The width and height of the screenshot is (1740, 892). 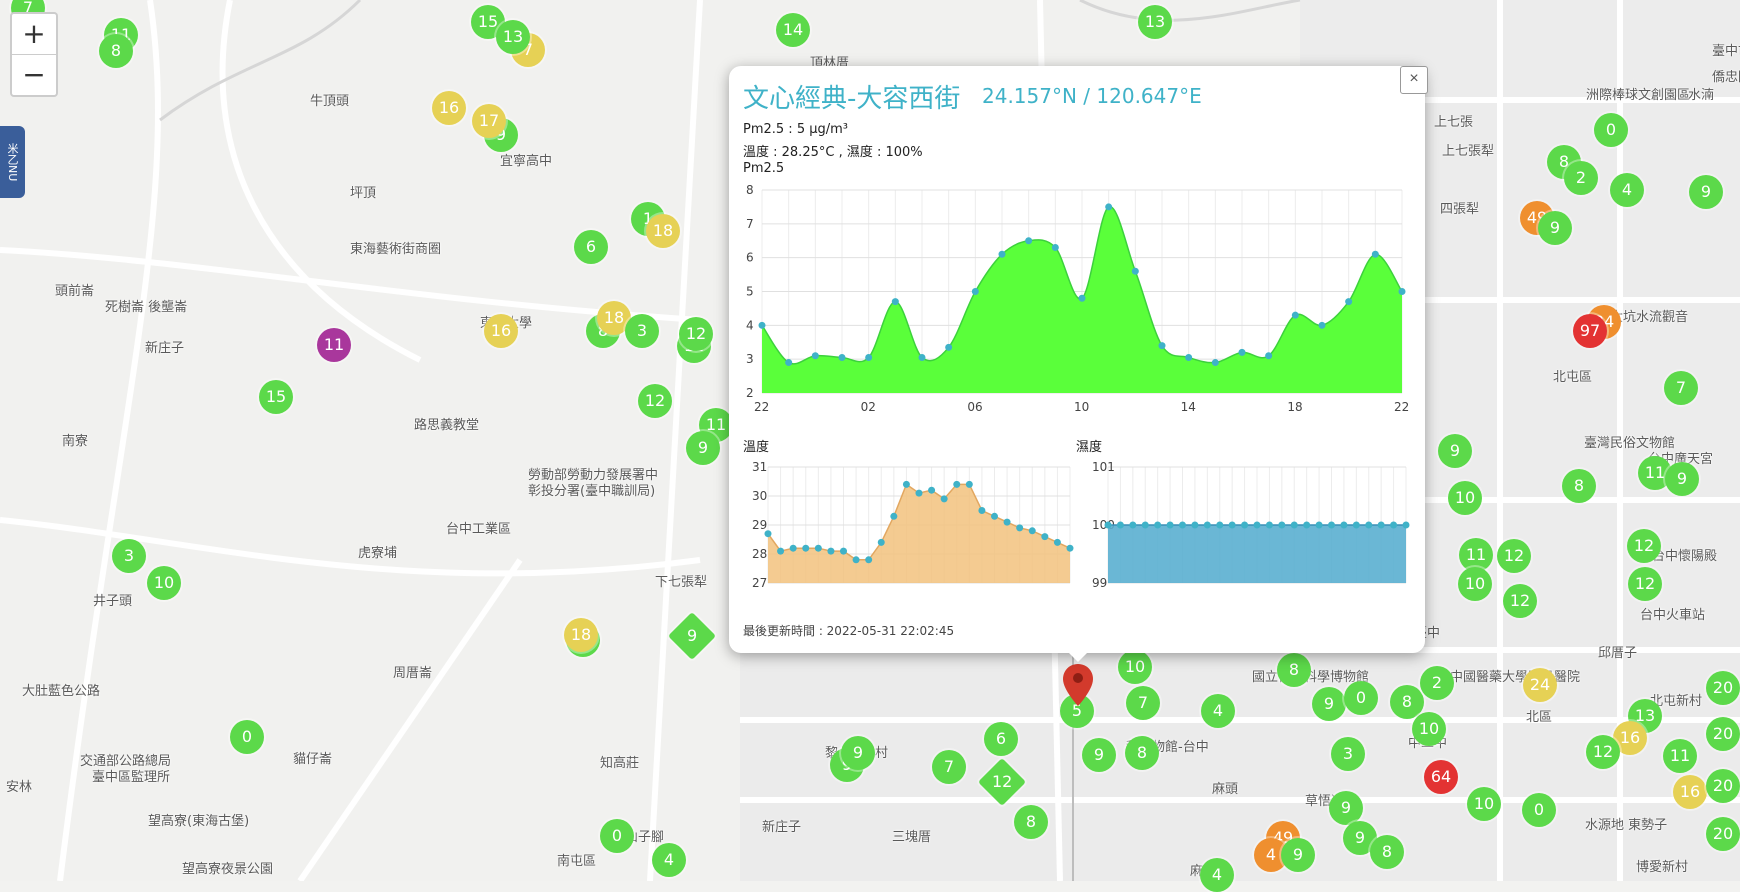 I want to click on x-tick-label: 10, so click(x=1081, y=407).